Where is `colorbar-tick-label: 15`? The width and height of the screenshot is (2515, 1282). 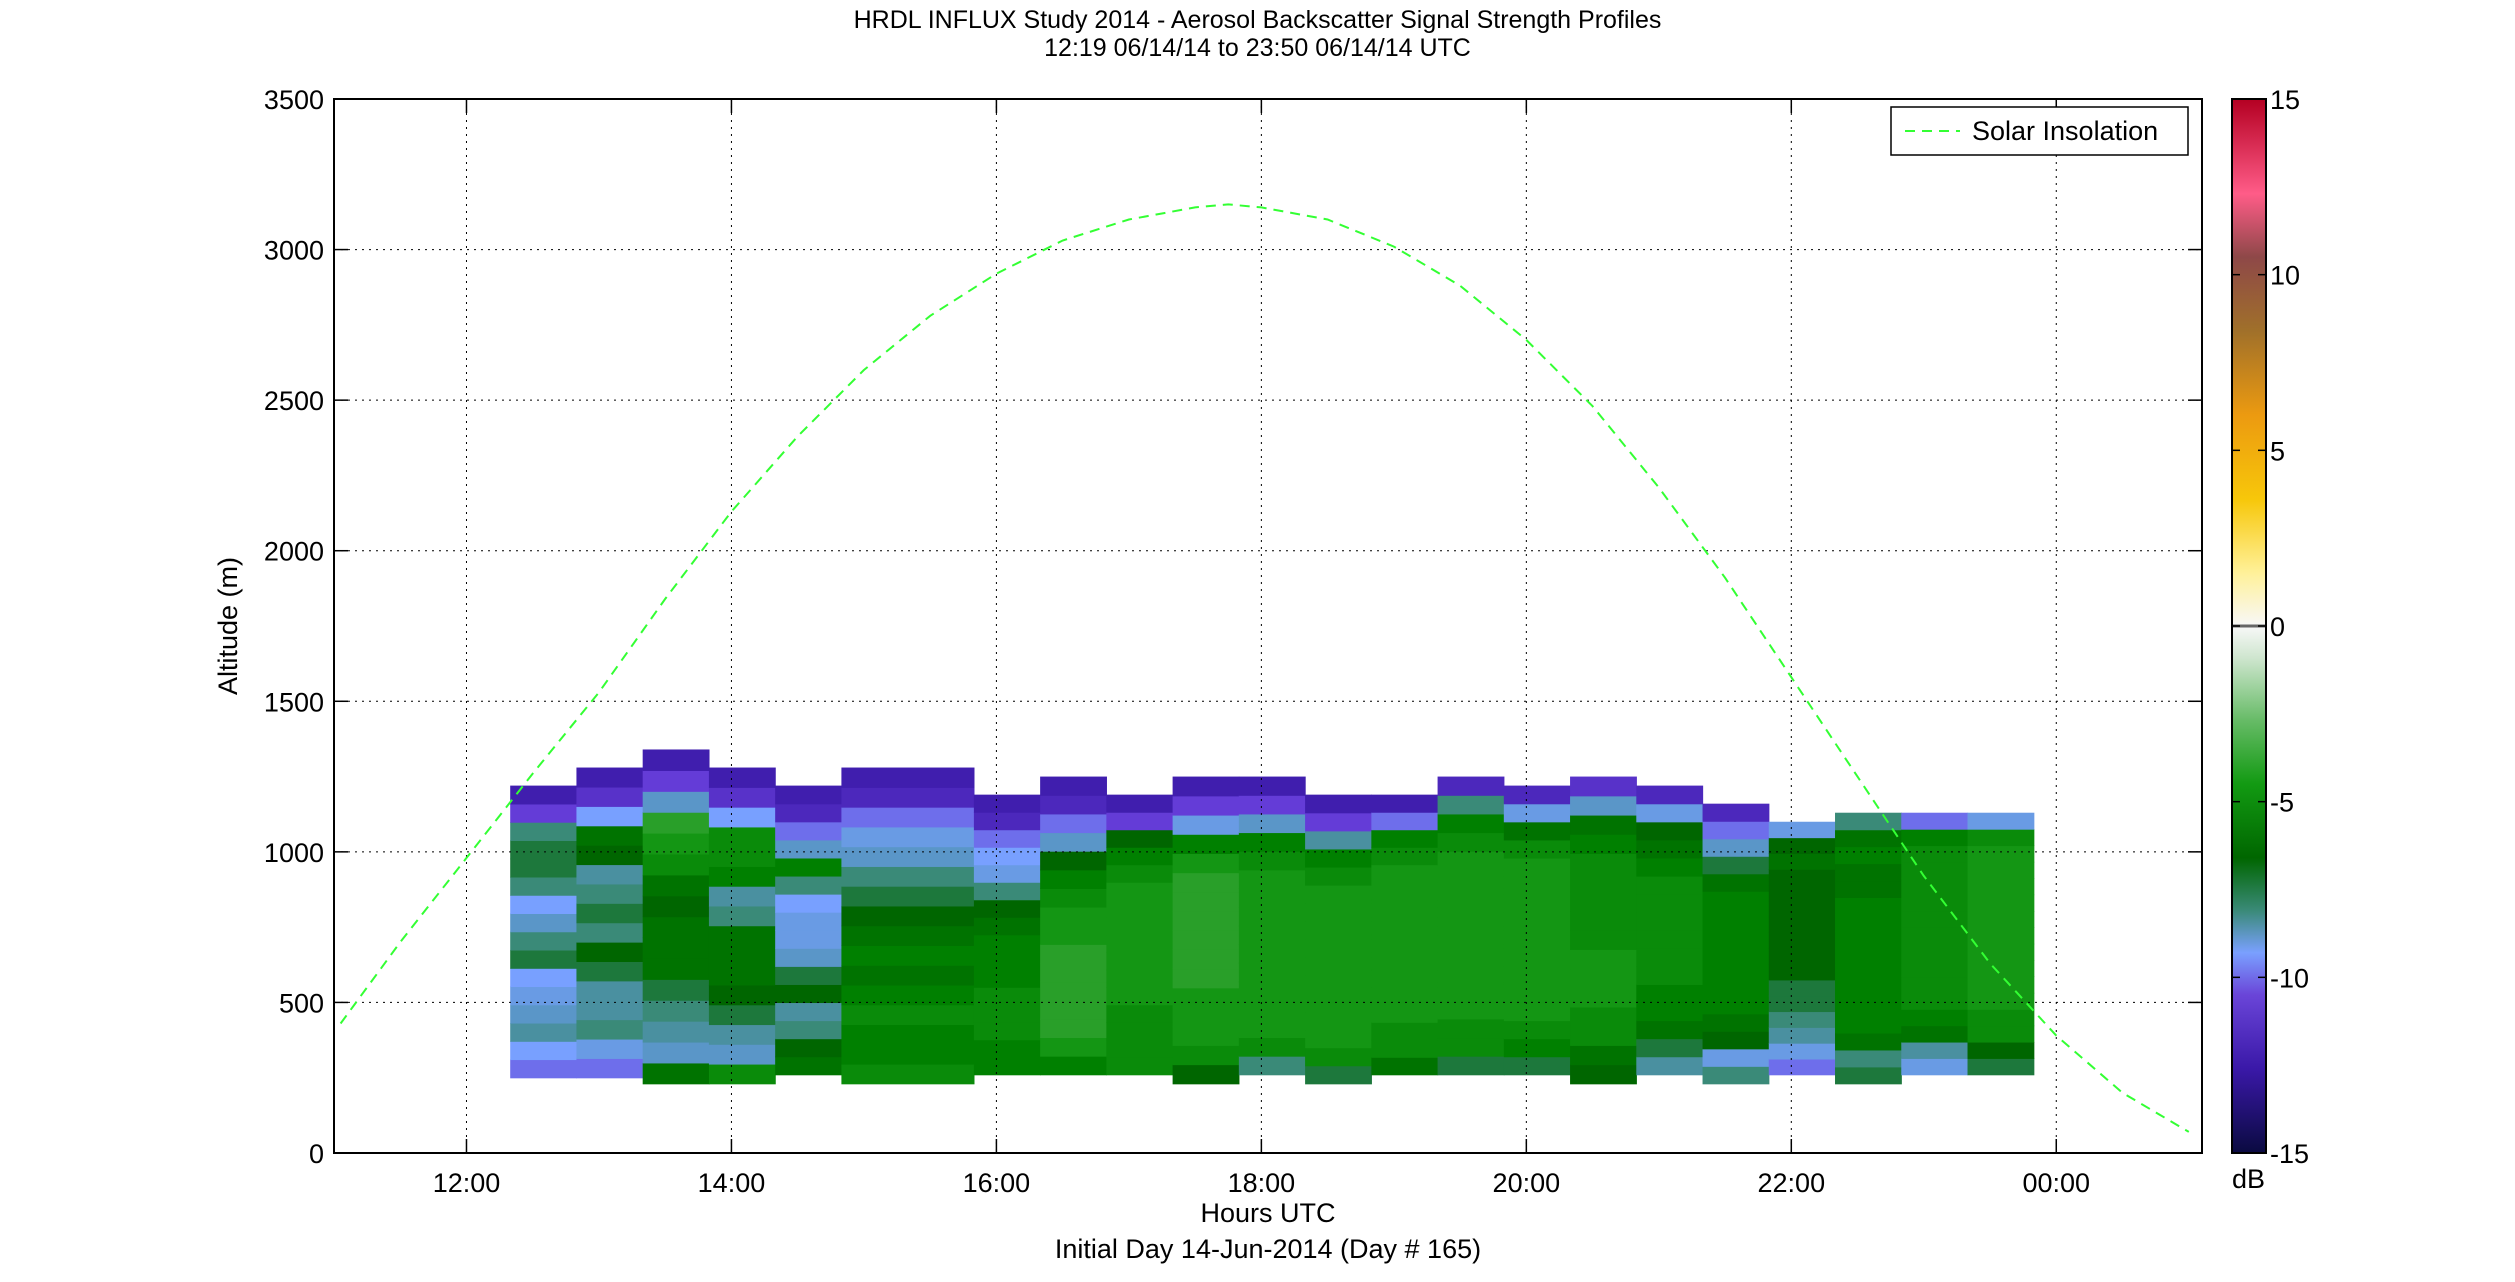
colorbar-tick-label: 15 is located at coordinates (2285, 100).